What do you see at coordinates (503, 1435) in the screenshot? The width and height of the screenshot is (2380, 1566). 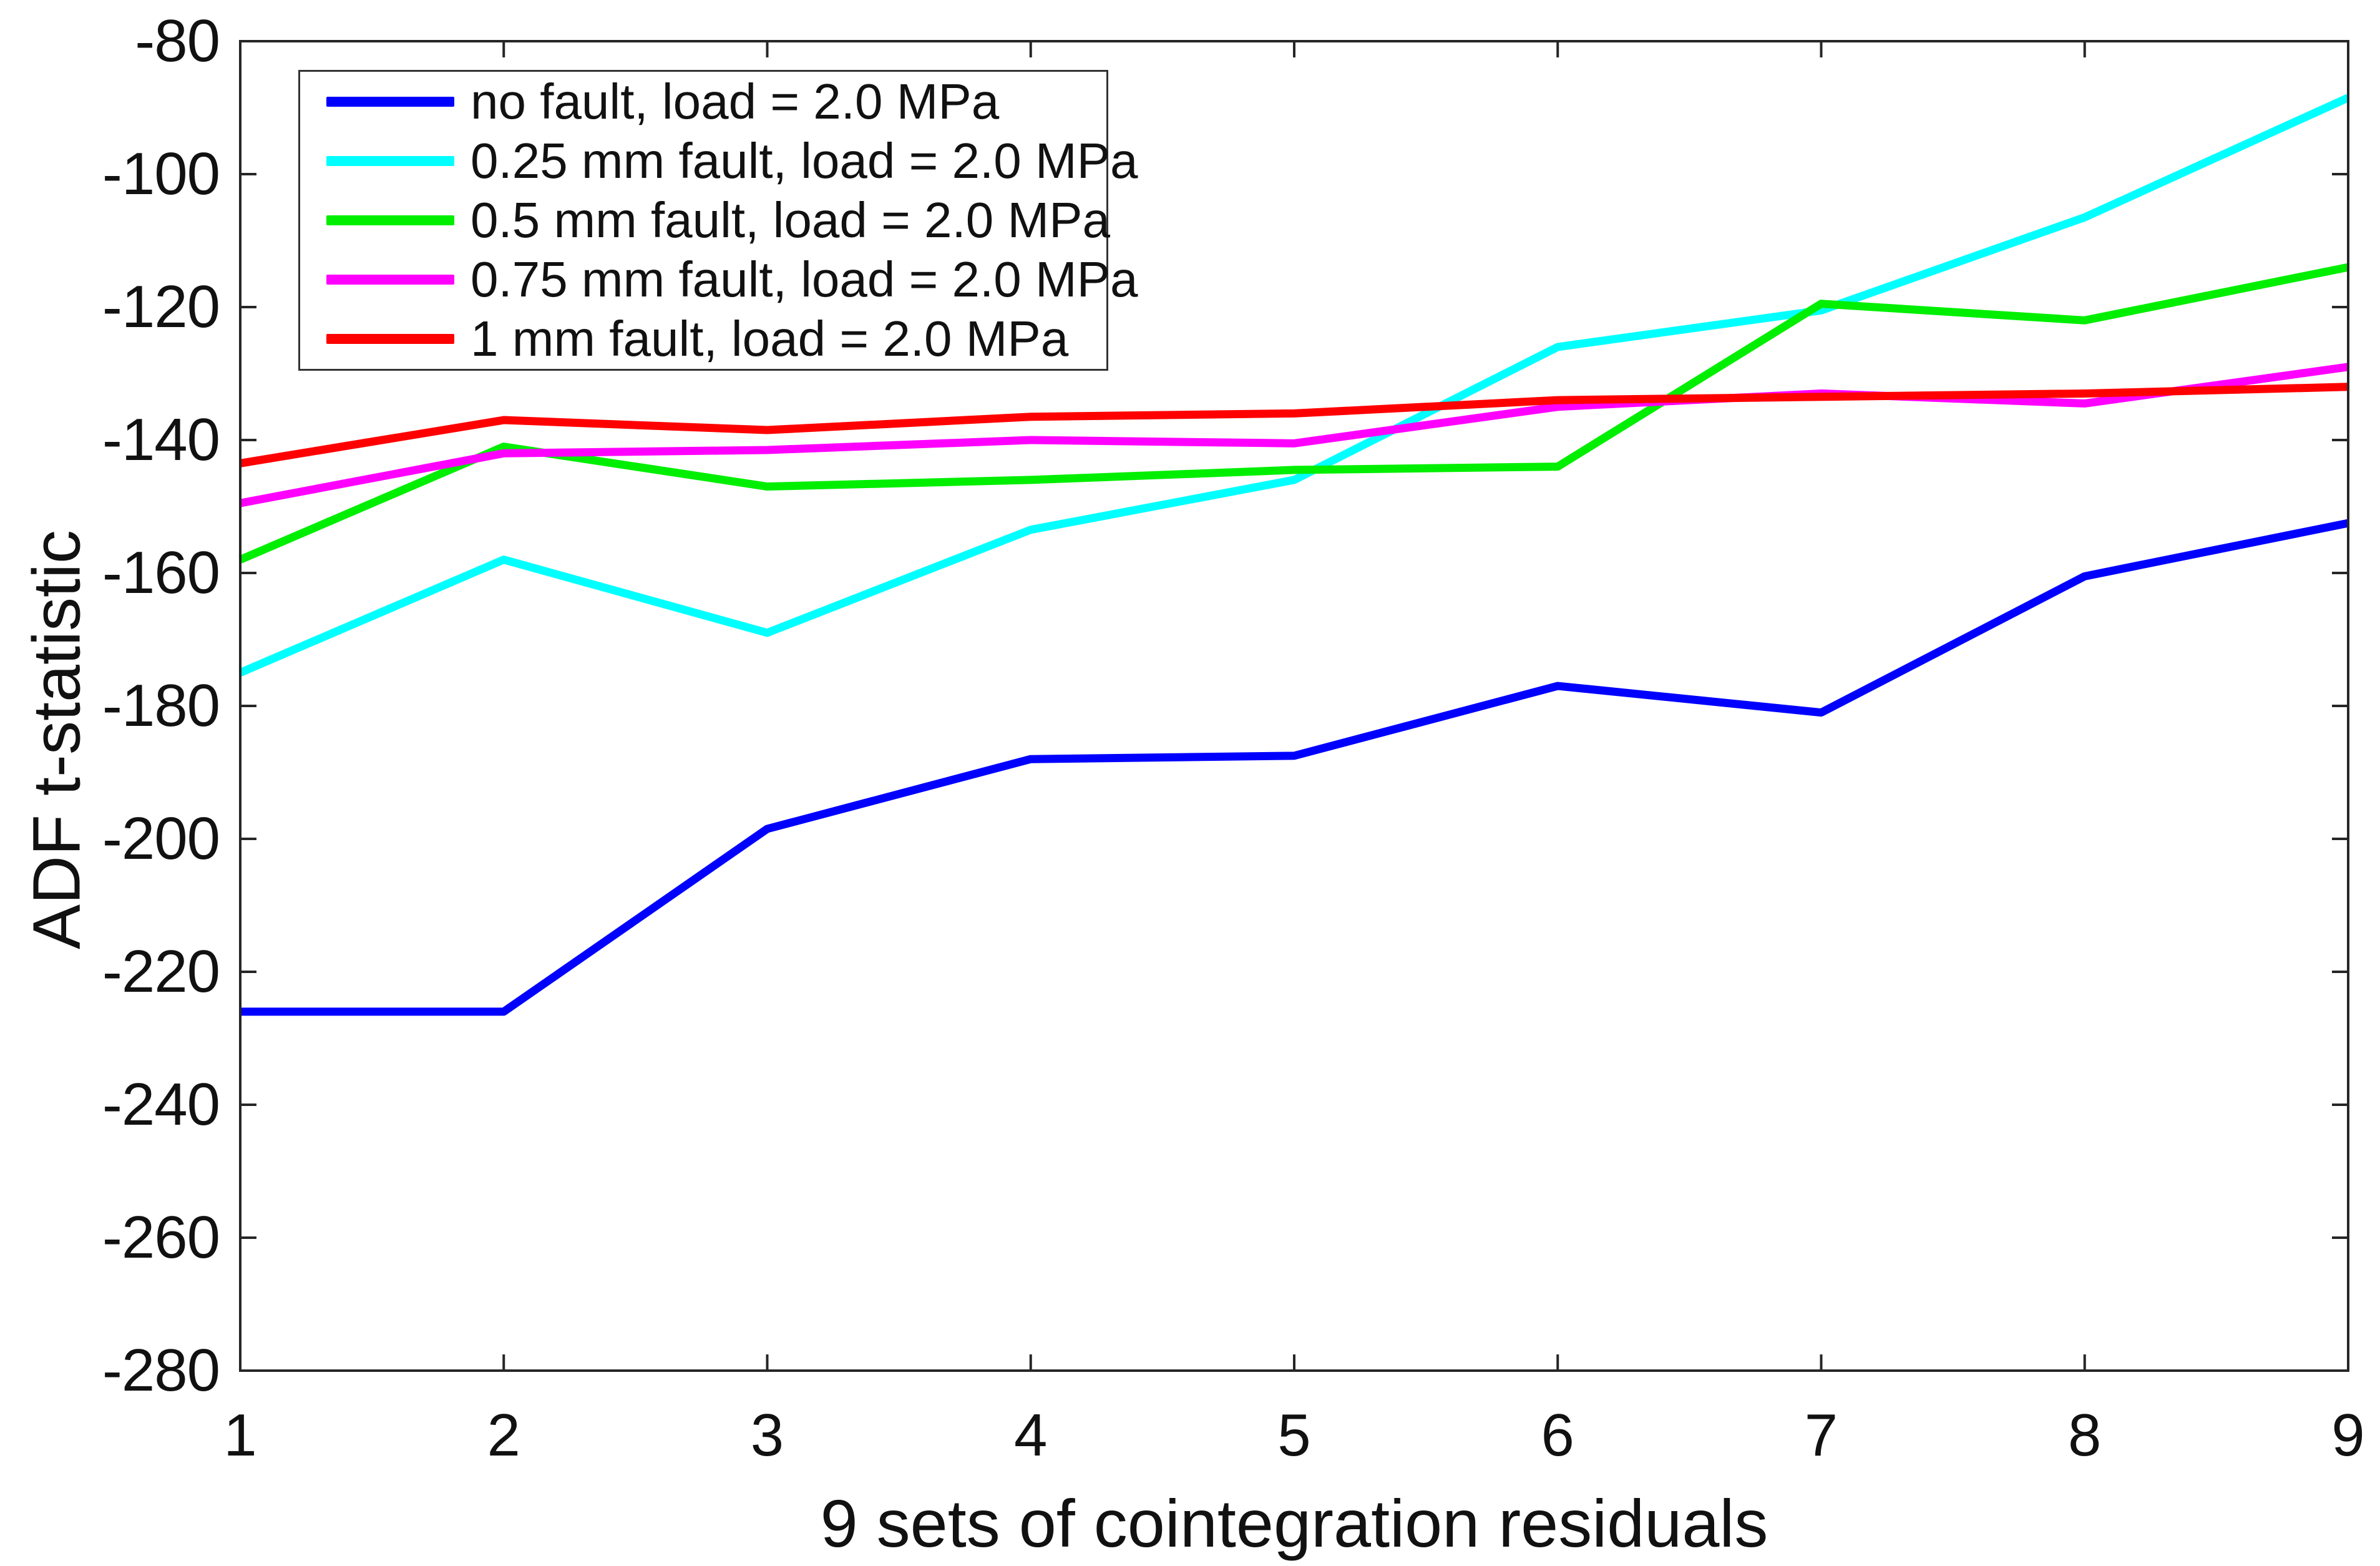 I see `x-tick-label: 2` at bounding box center [503, 1435].